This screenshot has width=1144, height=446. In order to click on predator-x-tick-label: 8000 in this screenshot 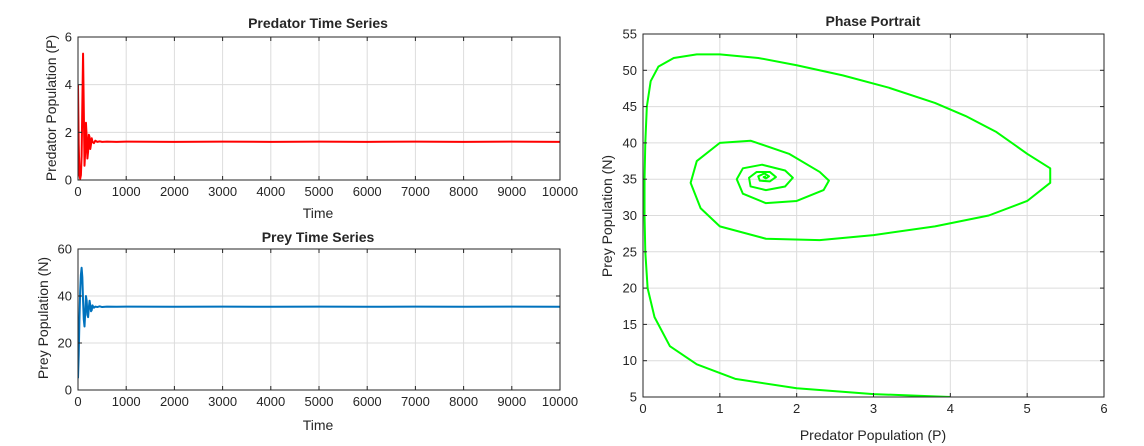, I will do `click(463, 191)`.